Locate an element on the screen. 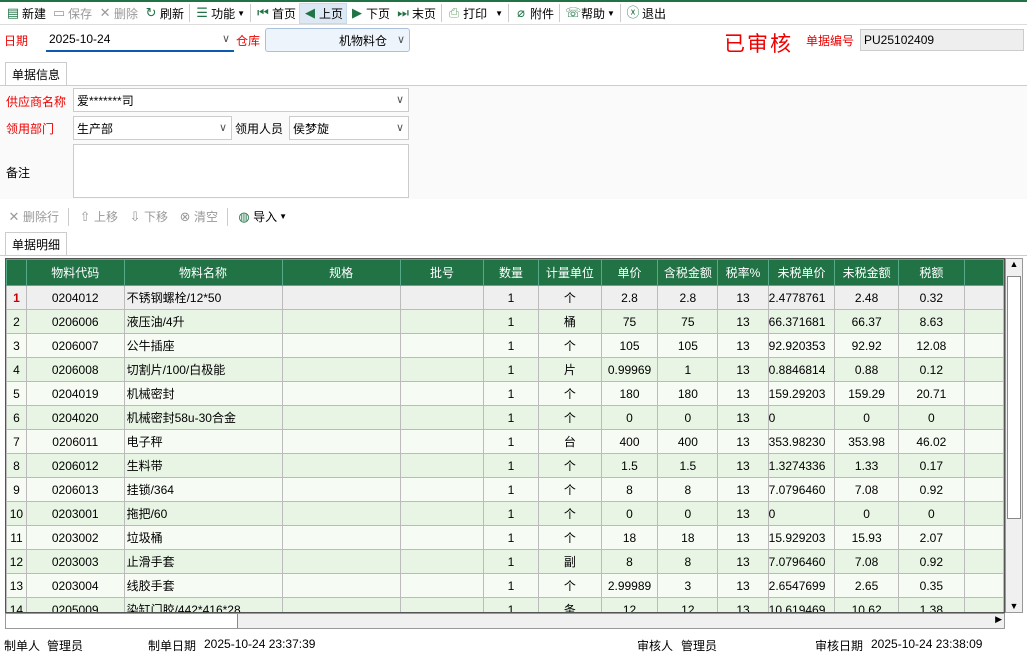  column-header: 单价 is located at coordinates (629, 272).